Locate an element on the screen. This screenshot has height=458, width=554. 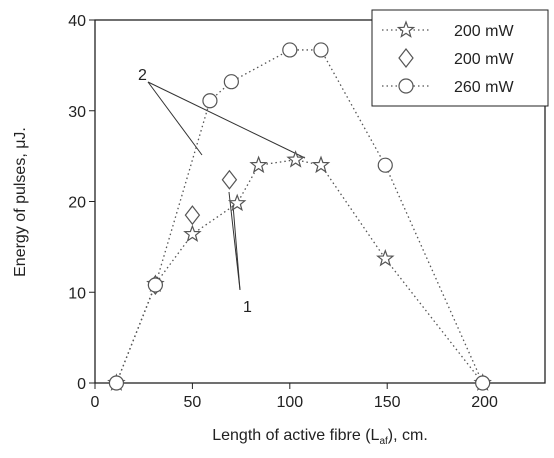
x-tick-label: 200 is located at coordinates (484, 402).